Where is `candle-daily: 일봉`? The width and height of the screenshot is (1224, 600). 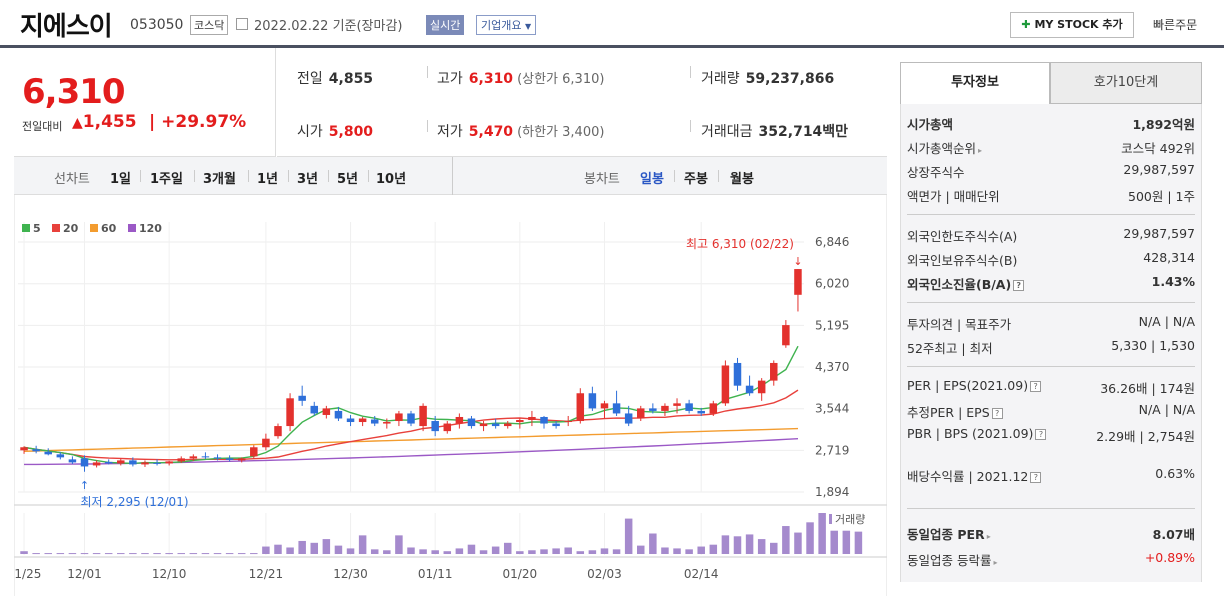
candle-daily: 일봉 is located at coordinates (652, 179).